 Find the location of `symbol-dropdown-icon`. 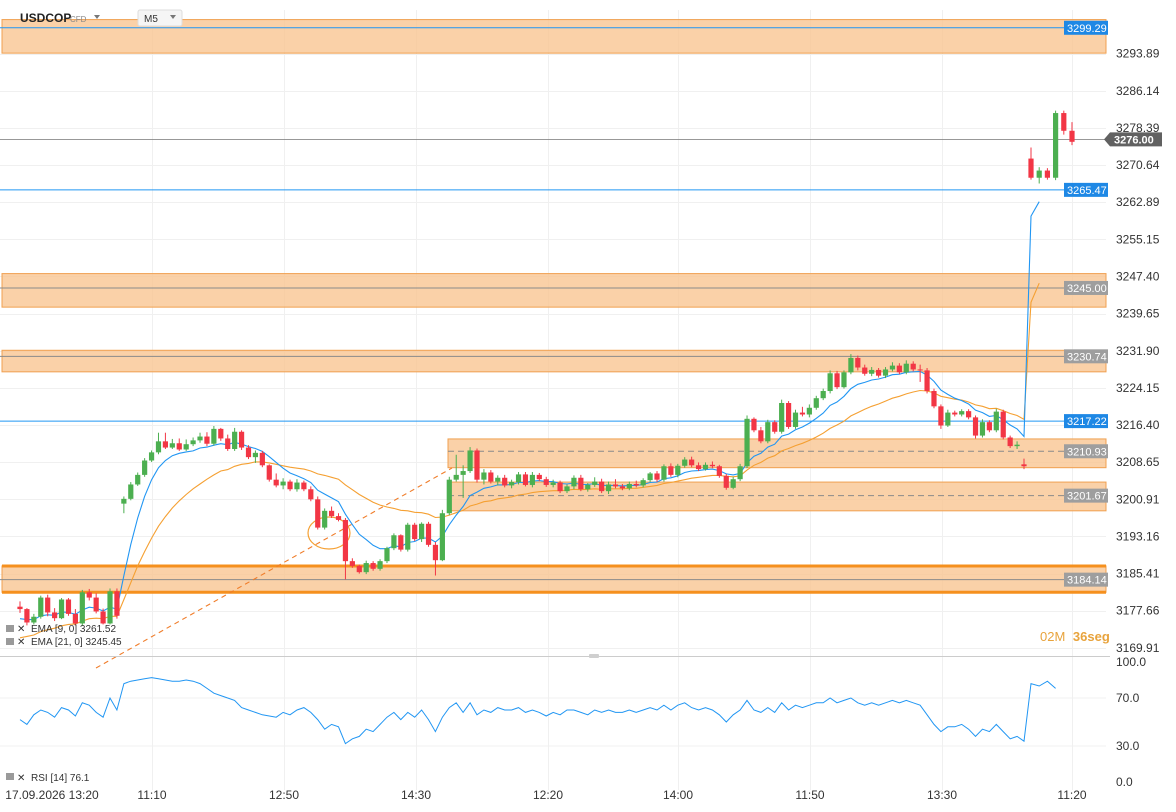

symbol-dropdown-icon is located at coordinates (97, 17).